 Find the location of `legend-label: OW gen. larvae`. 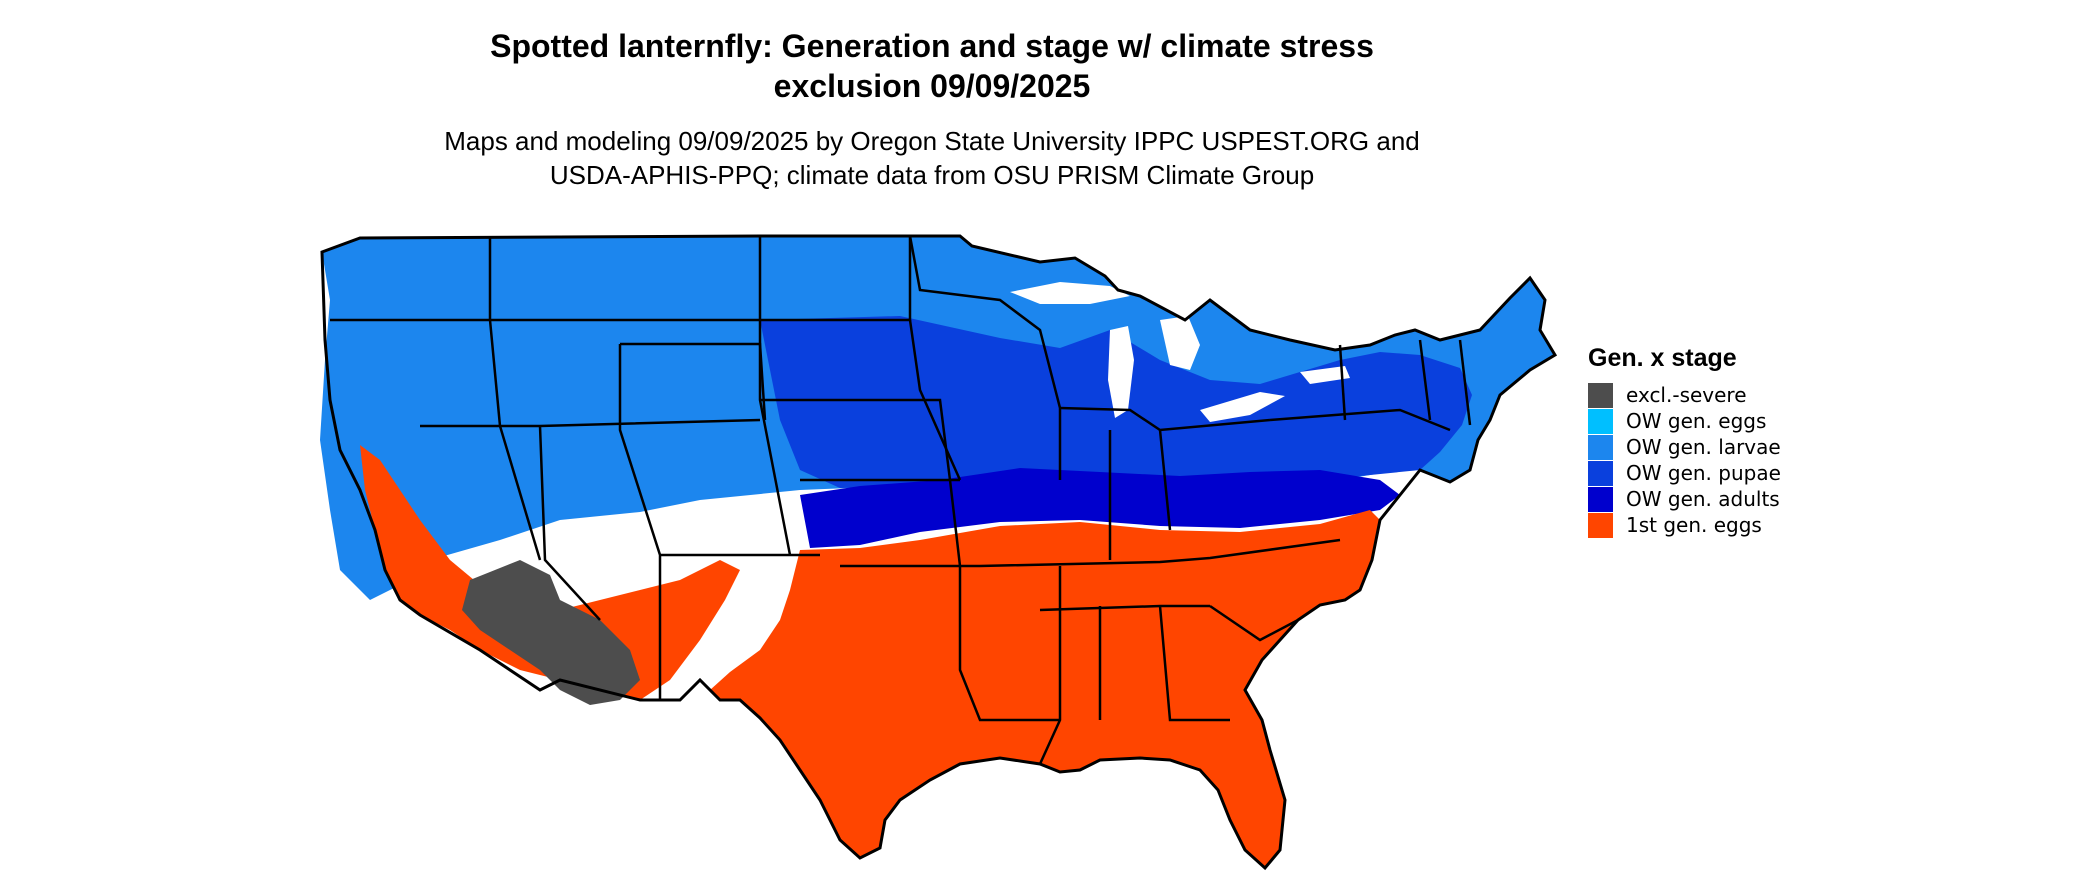

legend-label: OW gen. larvae is located at coordinates (1703, 447).